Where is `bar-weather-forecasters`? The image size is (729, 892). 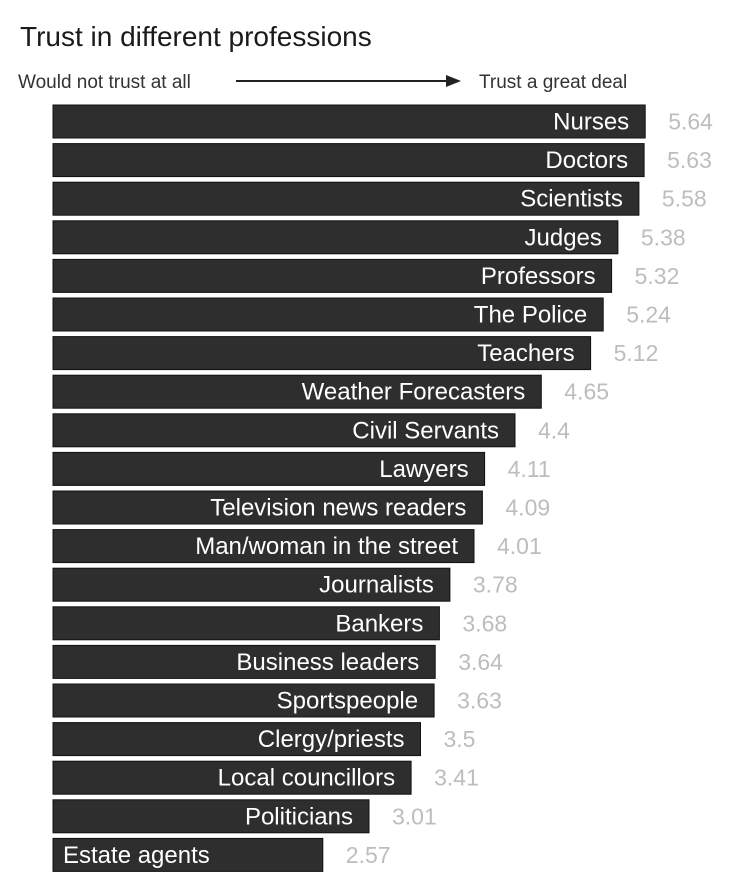
bar-weather-forecasters is located at coordinates (297, 391).